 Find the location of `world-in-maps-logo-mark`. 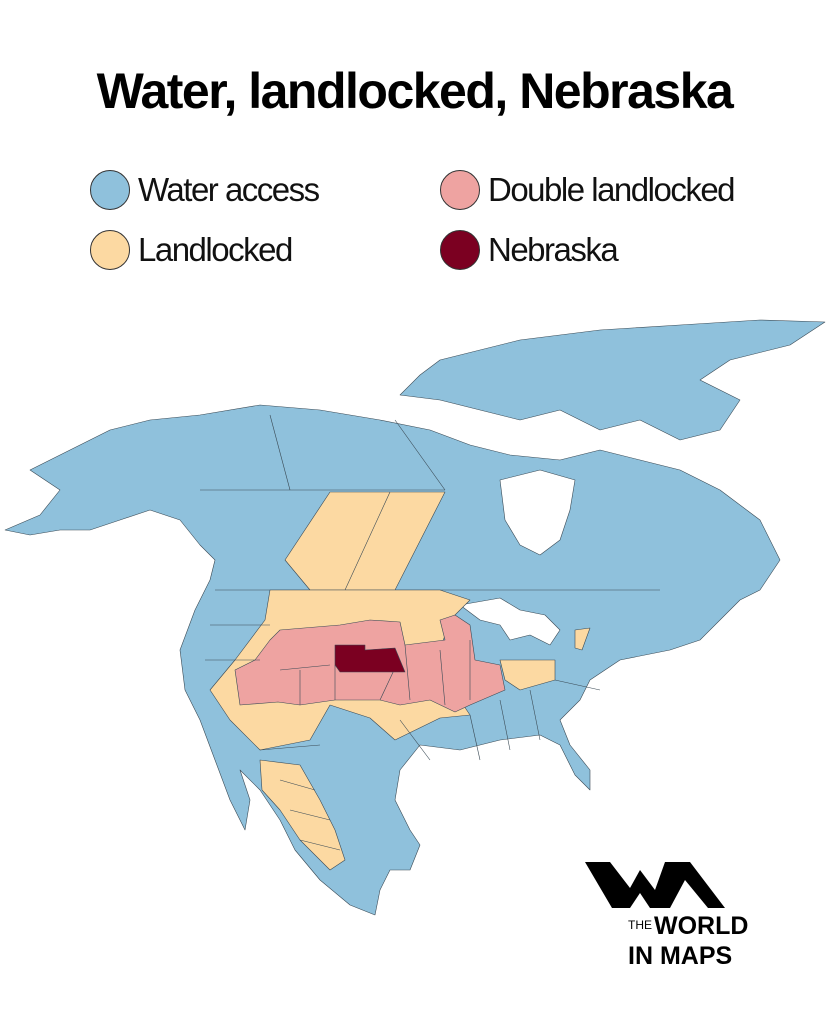

world-in-maps-logo-mark is located at coordinates (655, 885).